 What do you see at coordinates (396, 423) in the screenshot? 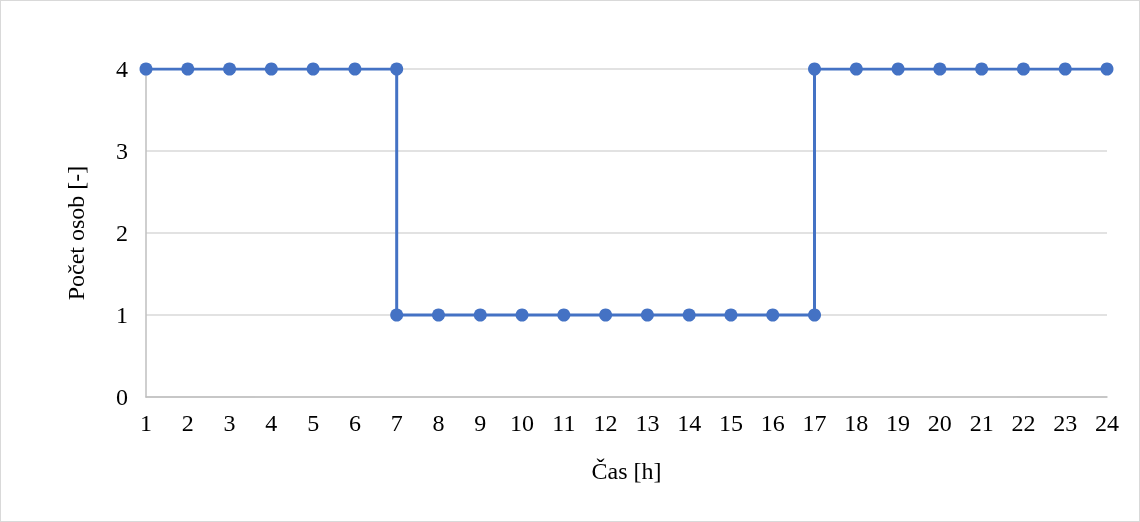
I see `x-tick-label: 7` at bounding box center [396, 423].